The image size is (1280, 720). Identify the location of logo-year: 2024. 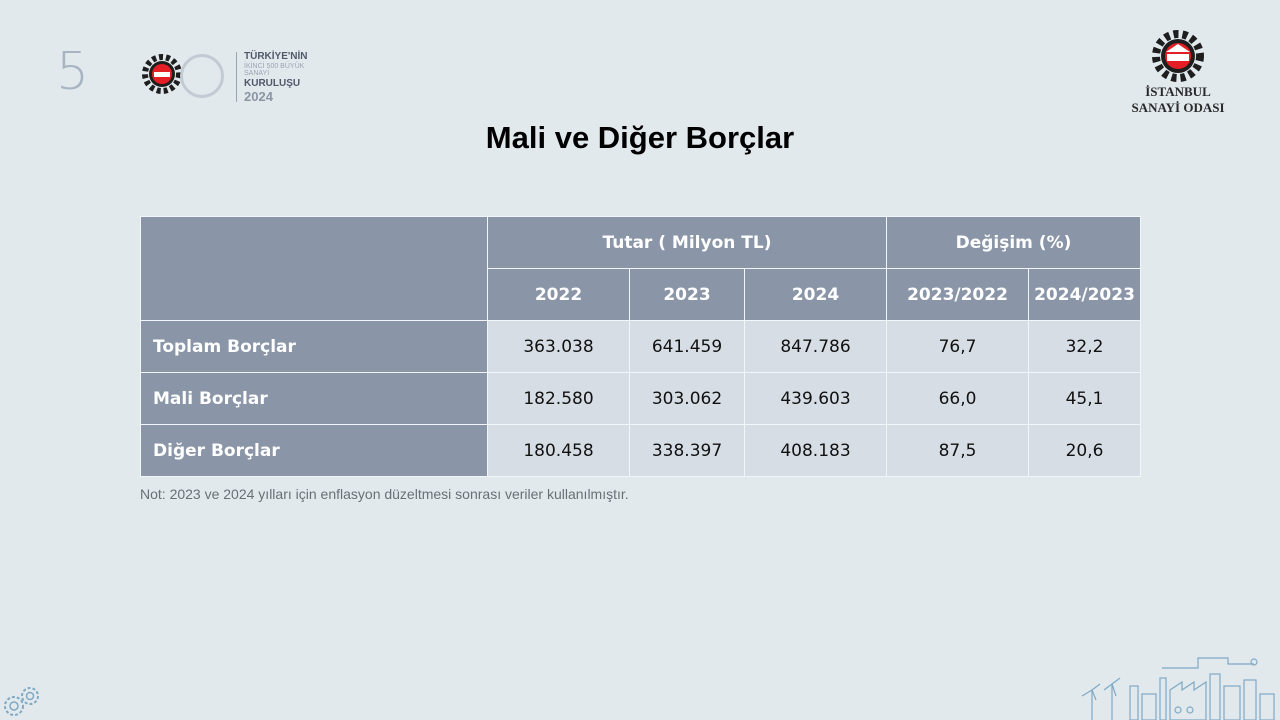
(258, 96).